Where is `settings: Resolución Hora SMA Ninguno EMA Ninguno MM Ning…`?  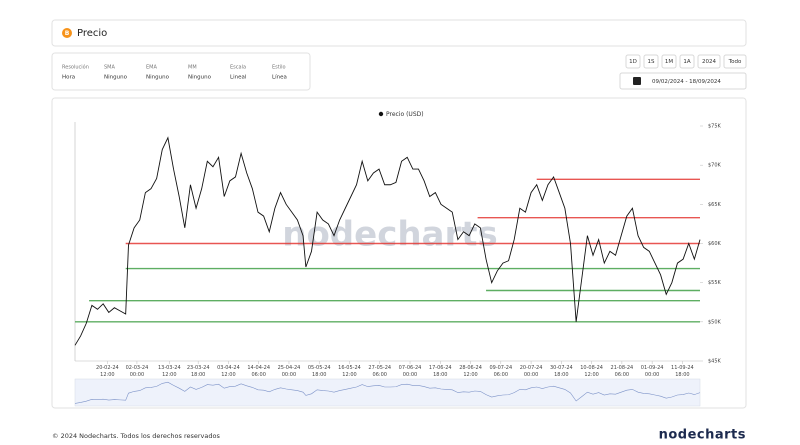
settings: Resolución Hora SMA Ninguno EMA Ninguno MM Ning… is located at coordinates (174, 72).